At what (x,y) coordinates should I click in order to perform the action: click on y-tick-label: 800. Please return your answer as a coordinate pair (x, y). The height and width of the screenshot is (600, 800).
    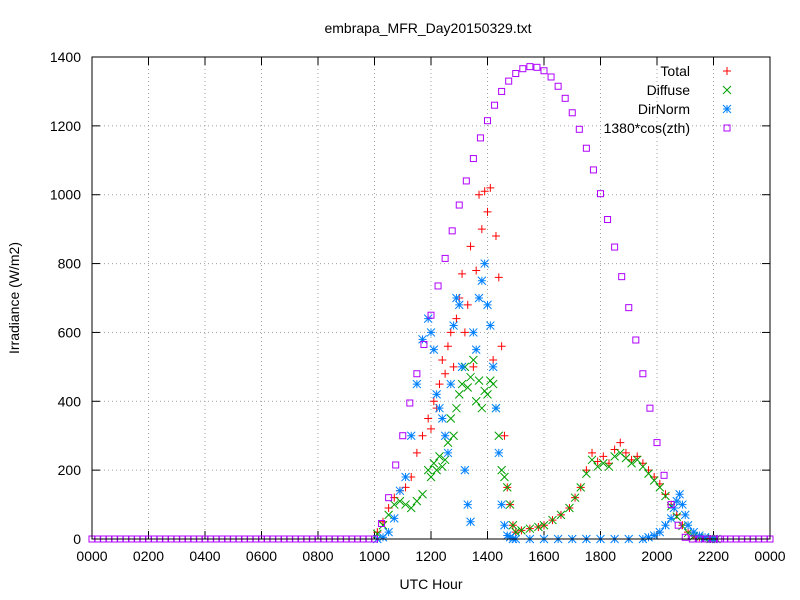
    Looking at the image, I should click on (70, 264).